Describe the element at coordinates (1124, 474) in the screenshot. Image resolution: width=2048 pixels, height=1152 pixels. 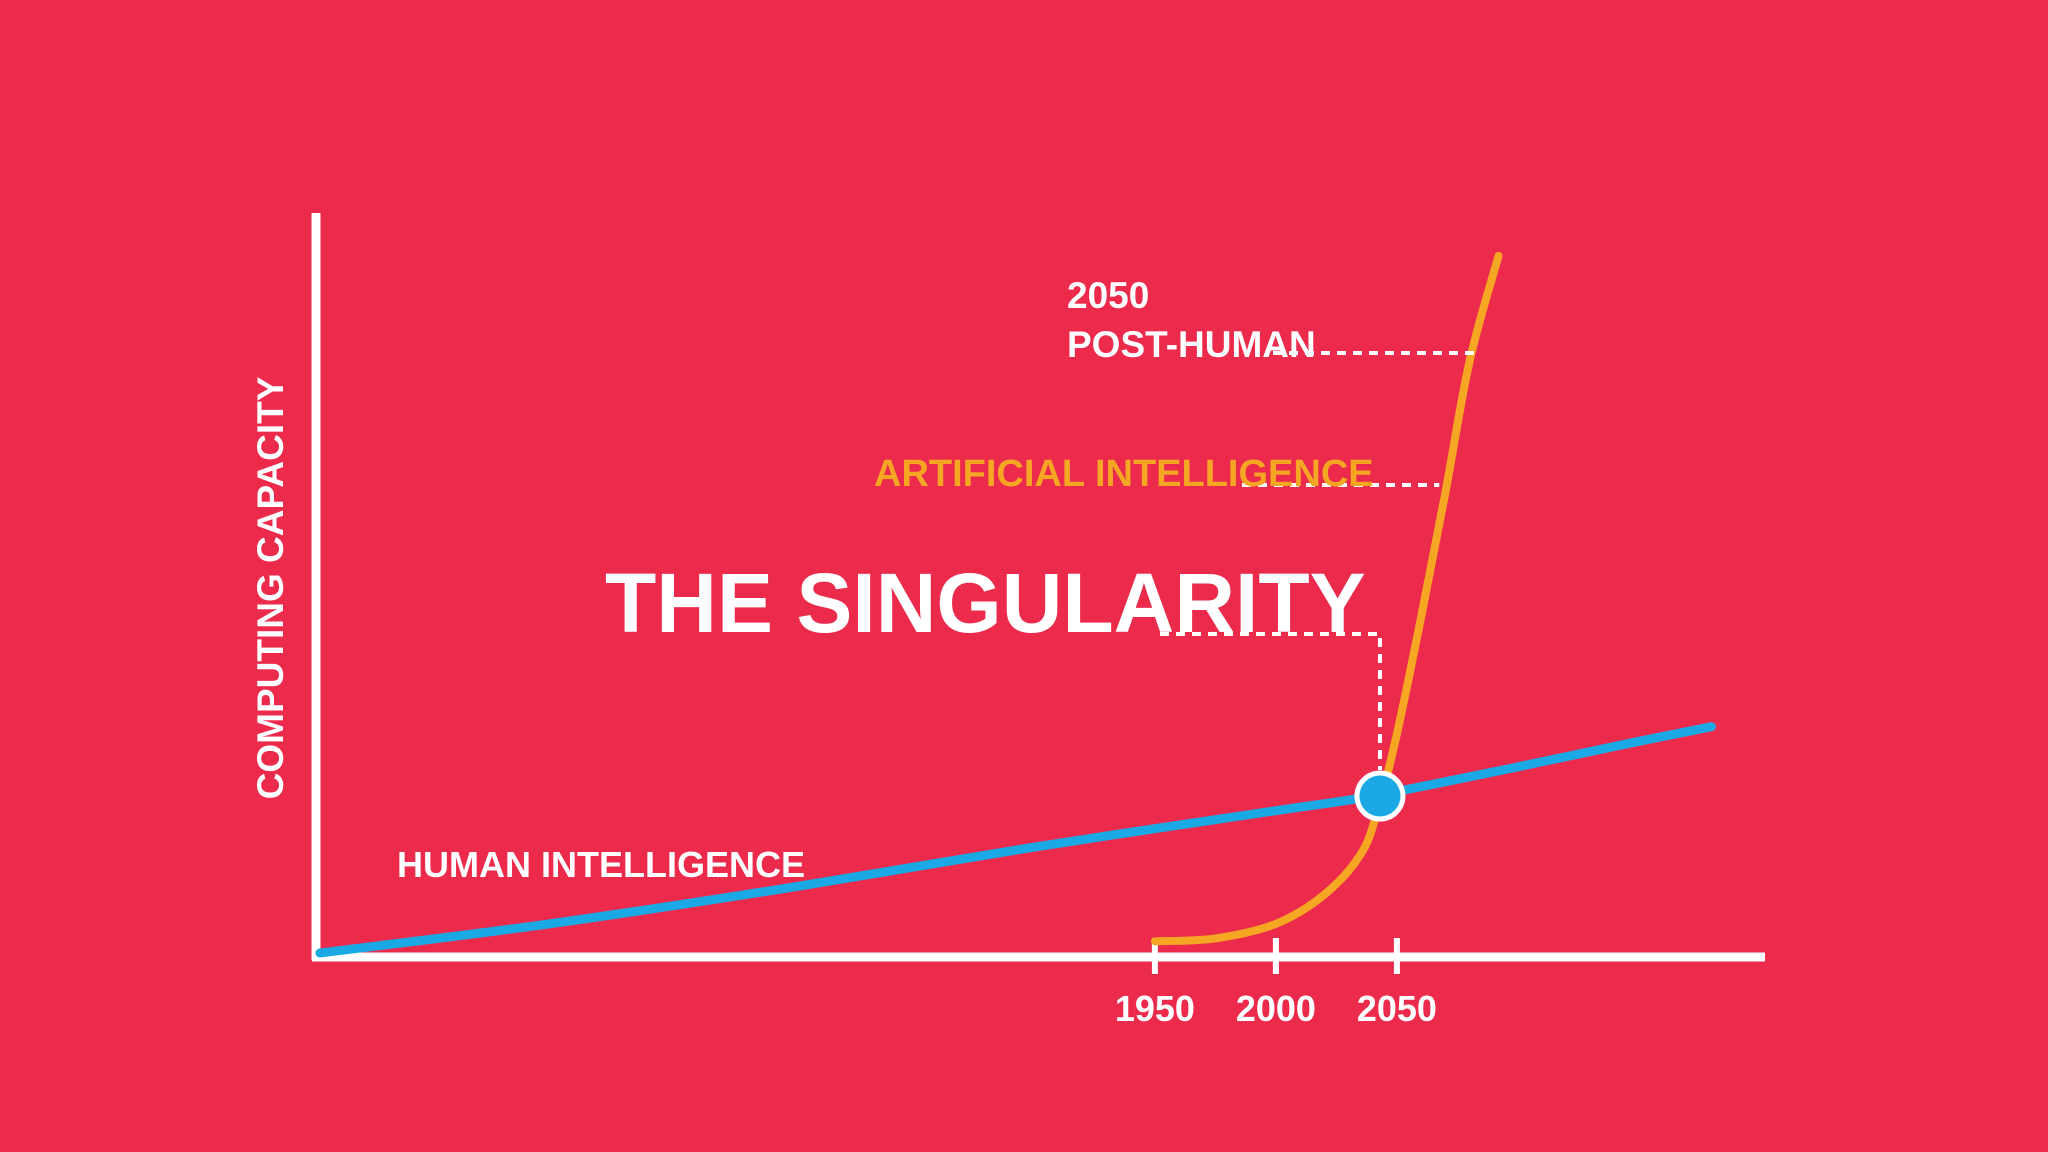
I see `ai-label: ARTIFICIAL INTELLIGENCE` at that location.